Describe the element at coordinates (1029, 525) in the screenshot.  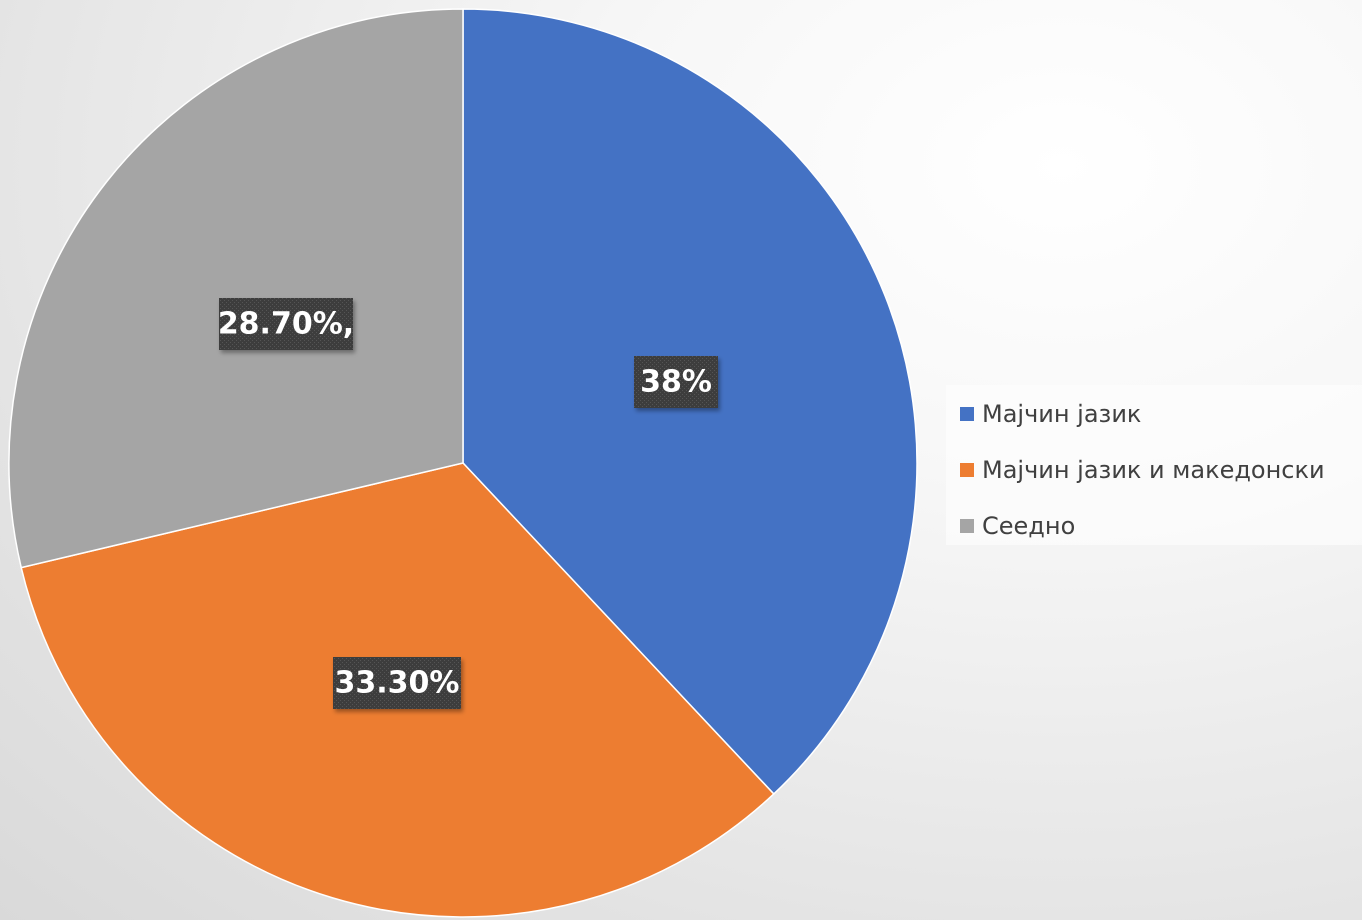
I see `legend-label: Сеедно` at that location.